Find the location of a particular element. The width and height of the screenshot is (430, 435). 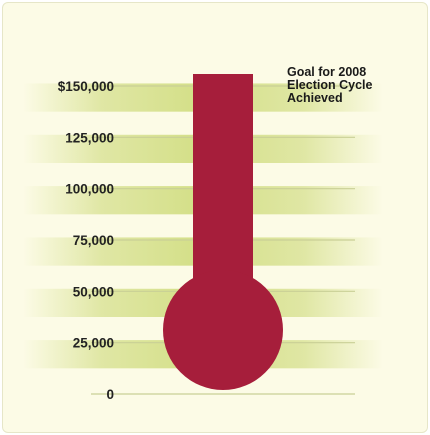

y-tick-label: $150,000 is located at coordinates (86, 86).